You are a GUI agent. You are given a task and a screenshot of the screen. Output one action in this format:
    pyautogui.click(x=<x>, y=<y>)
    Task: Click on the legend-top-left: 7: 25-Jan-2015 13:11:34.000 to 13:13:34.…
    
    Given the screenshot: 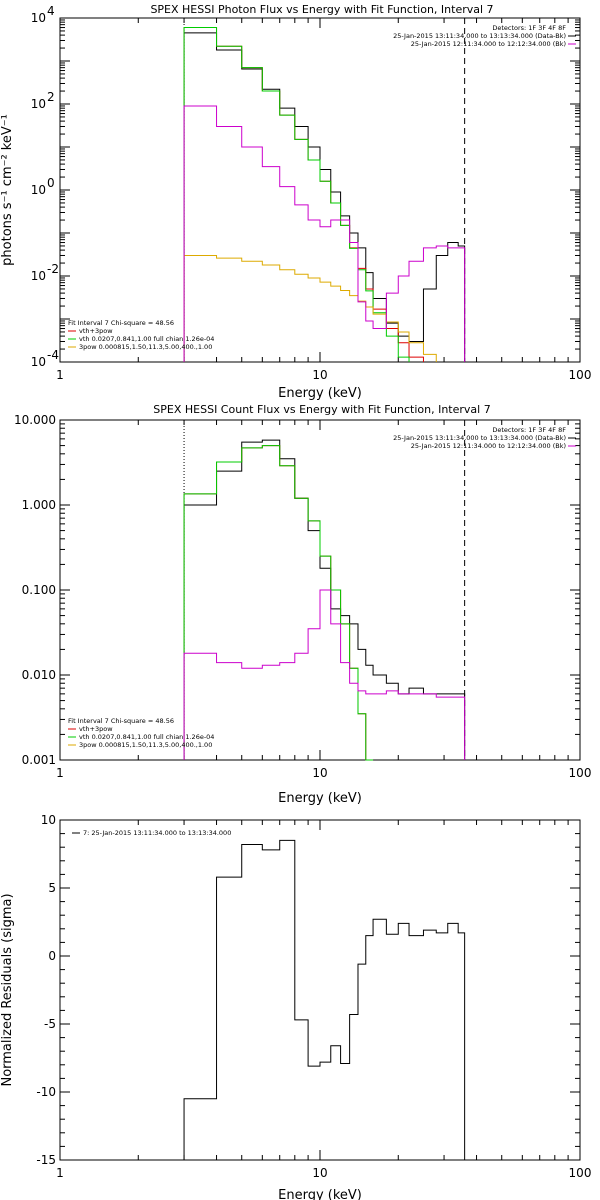 What is the action you would take?
    pyautogui.click(x=151, y=833)
    